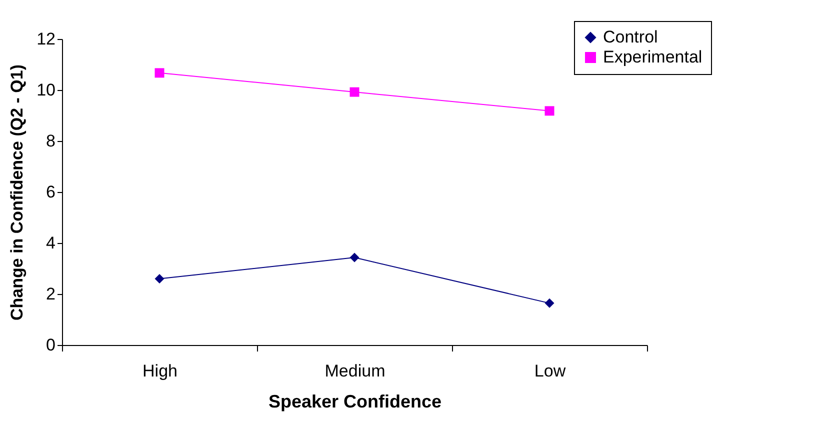  What do you see at coordinates (355, 402) in the screenshot?
I see `x-axis-title: Speaker Confidence` at bounding box center [355, 402].